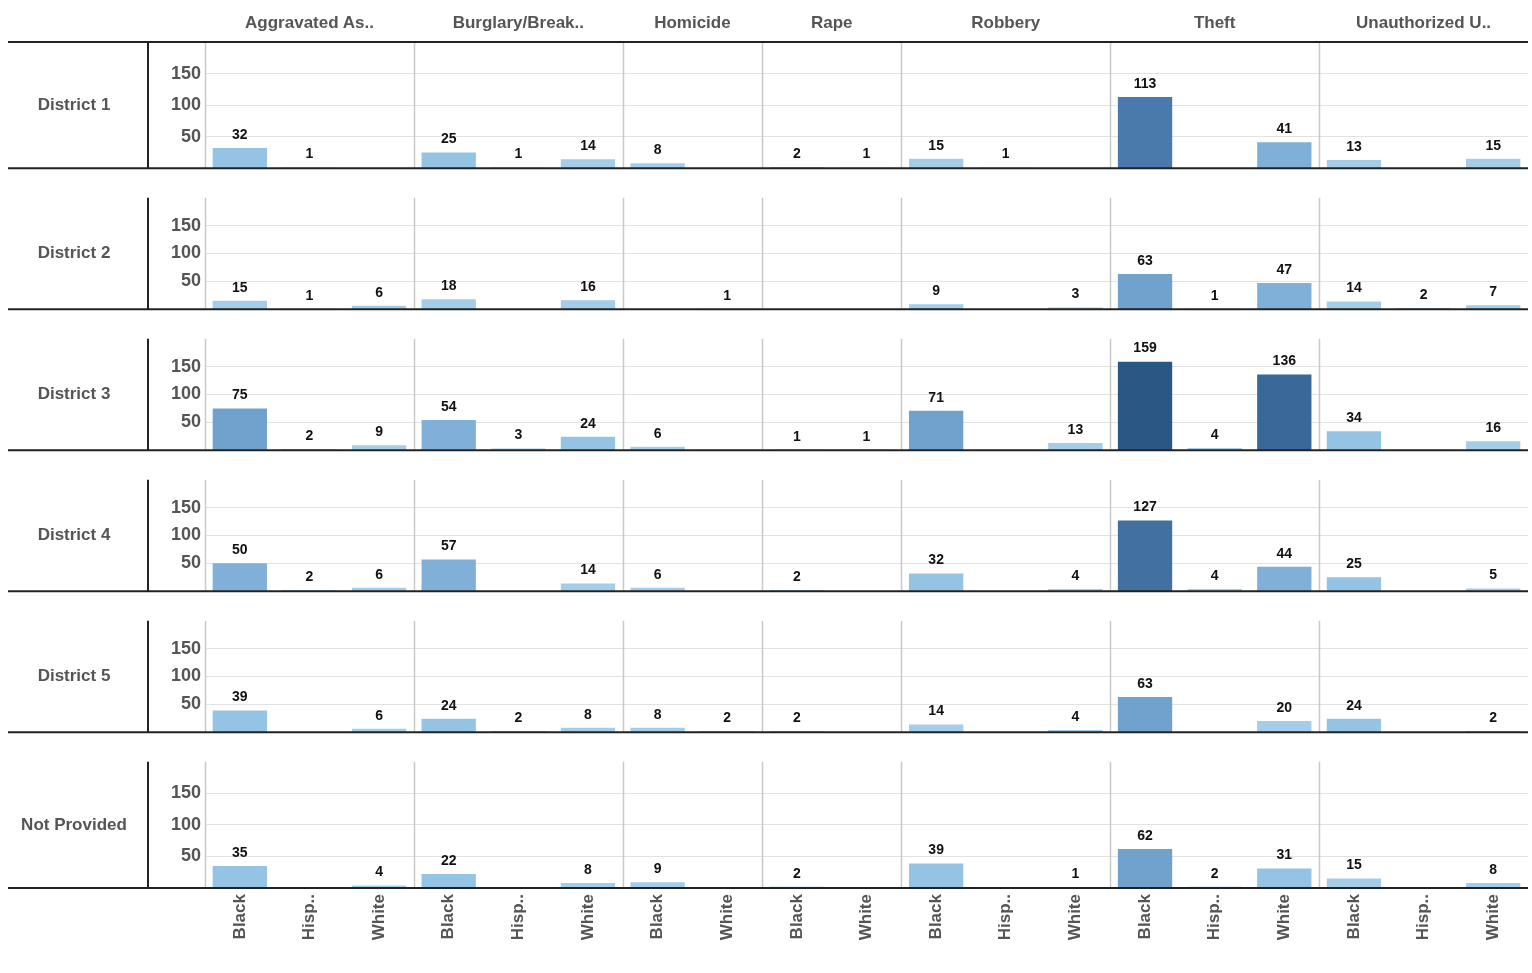 This screenshot has width=1532, height=973. Describe the element at coordinates (74, 104) in the screenshot. I see `y-axis-title: District 1` at that location.